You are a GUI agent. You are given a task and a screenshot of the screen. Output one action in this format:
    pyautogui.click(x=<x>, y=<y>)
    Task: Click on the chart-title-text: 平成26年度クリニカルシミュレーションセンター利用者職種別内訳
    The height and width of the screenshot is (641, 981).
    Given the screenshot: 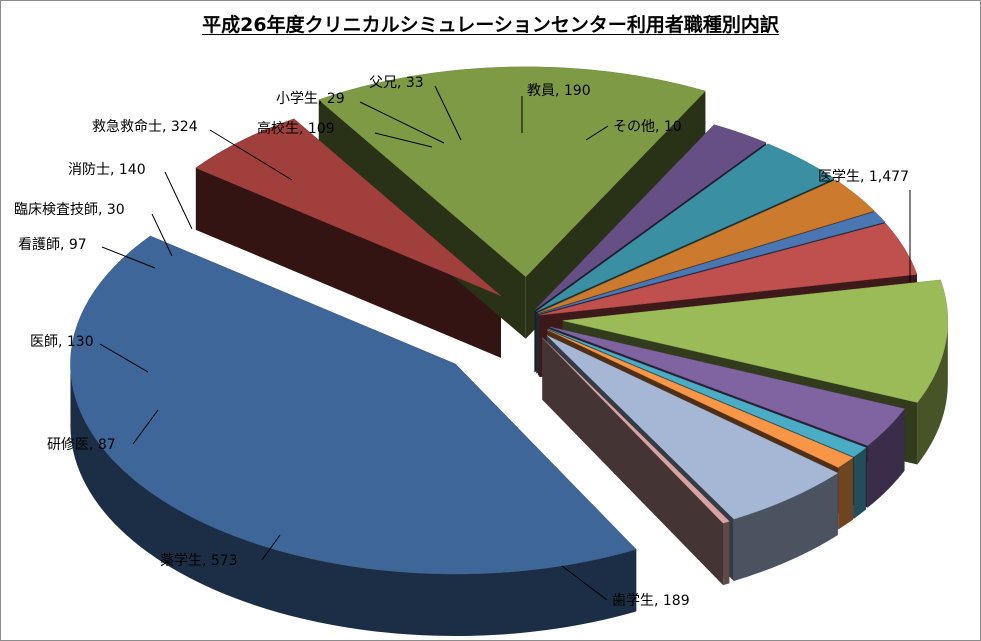 What is the action you would take?
    pyautogui.click(x=490, y=25)
    